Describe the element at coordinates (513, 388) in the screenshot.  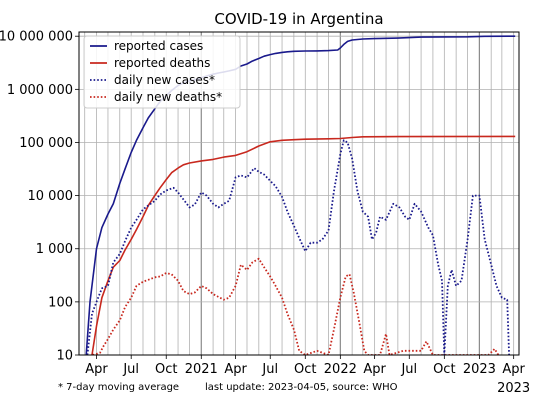
I see `x-year-label: 2023` at that location.